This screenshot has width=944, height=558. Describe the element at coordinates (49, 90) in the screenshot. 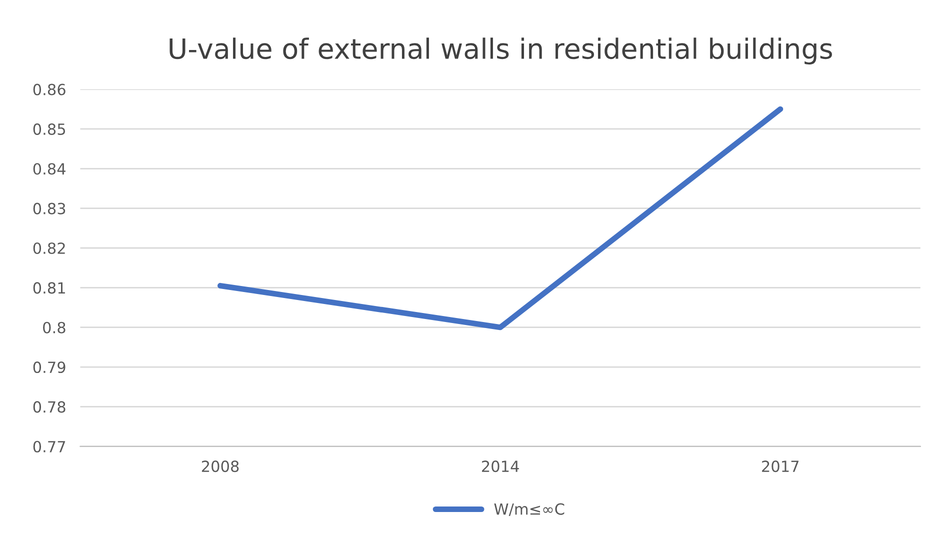

I see `y-tick-label: 0.86` at that location.